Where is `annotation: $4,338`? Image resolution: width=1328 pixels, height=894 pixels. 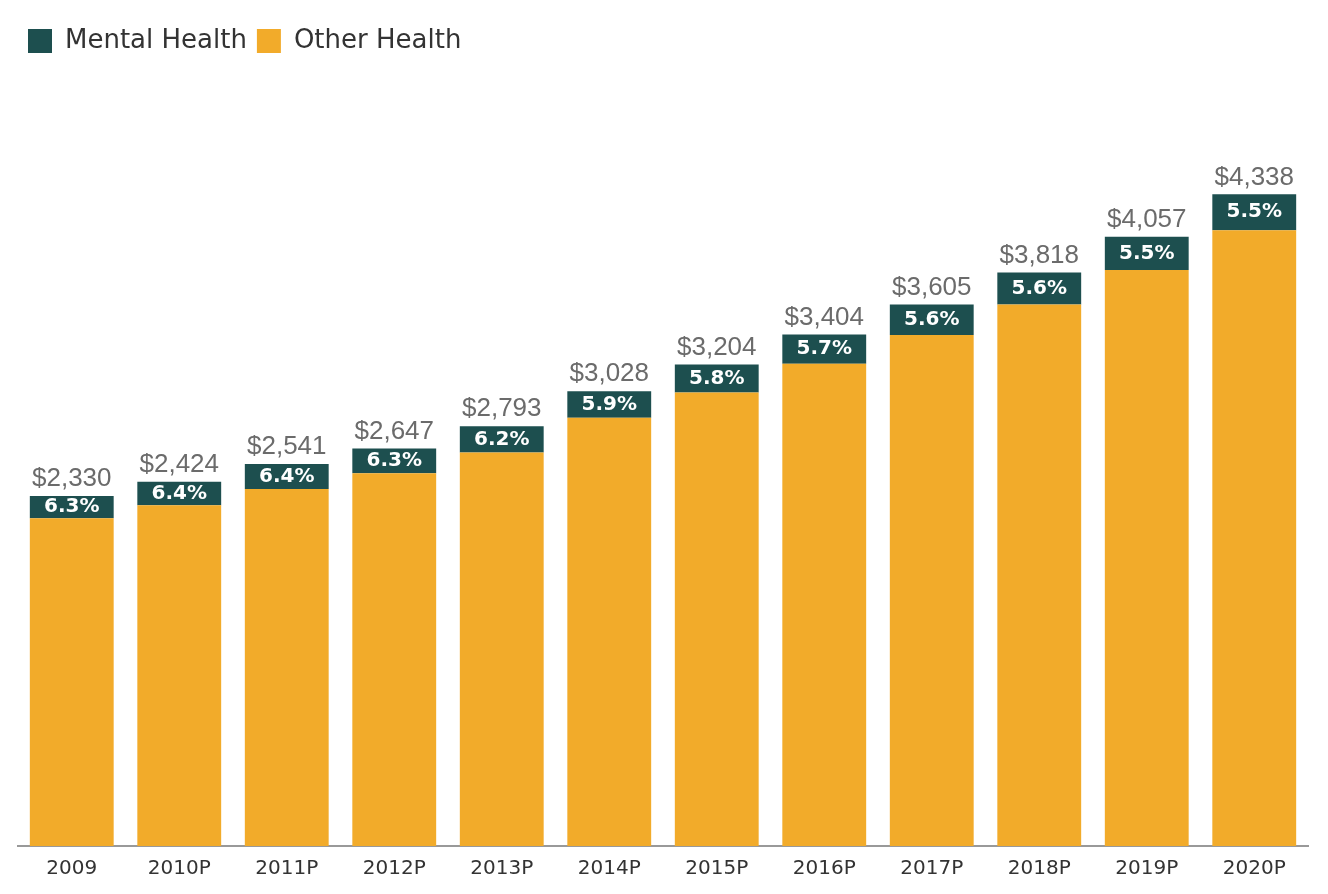
annotation: $4,338 is located at coordinates (1254, 175).